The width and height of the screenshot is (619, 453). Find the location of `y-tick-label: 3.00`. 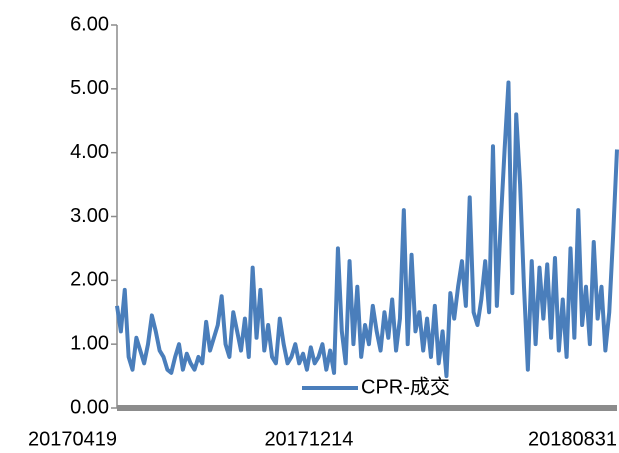

y-tick-label: 3.00 is located at coordinates (89, 216).